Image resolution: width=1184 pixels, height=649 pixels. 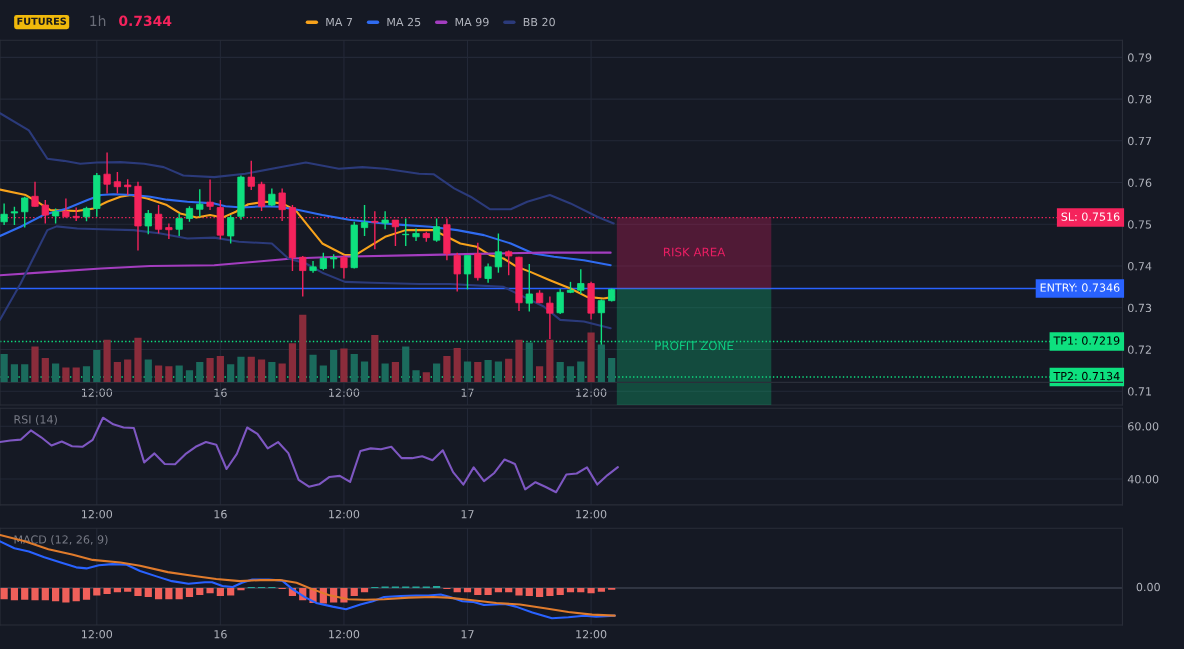 I want to click on y-tick-label: 0.78, so click(x=1140, y=99).